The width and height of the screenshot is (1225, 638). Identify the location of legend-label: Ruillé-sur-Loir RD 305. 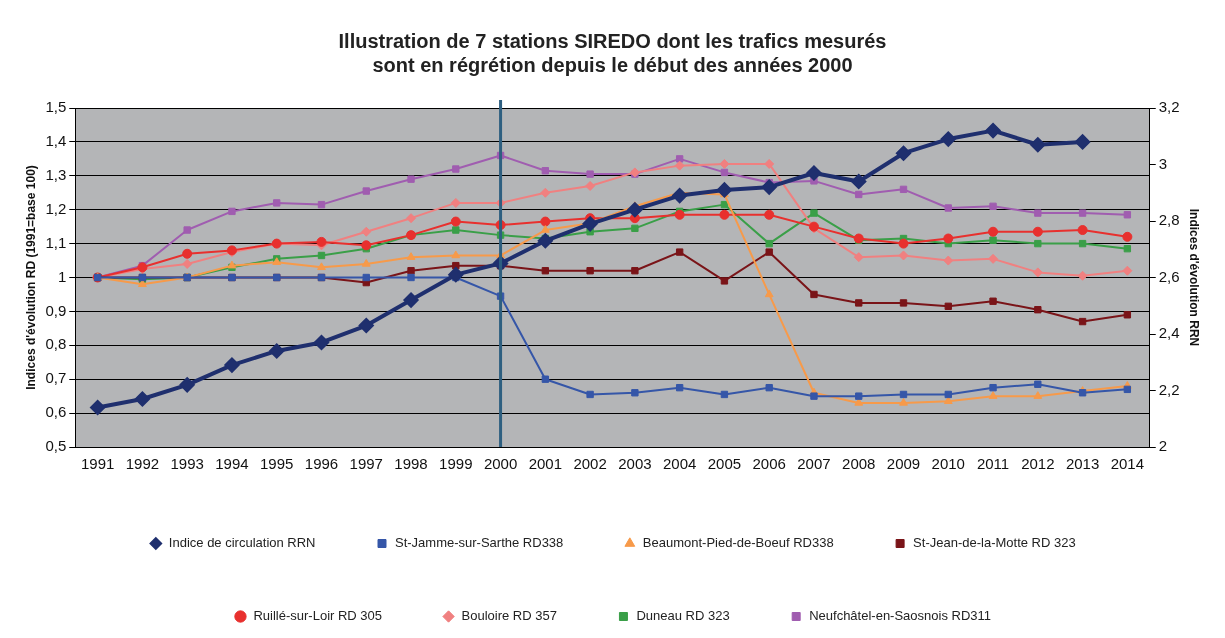
(318, 616).